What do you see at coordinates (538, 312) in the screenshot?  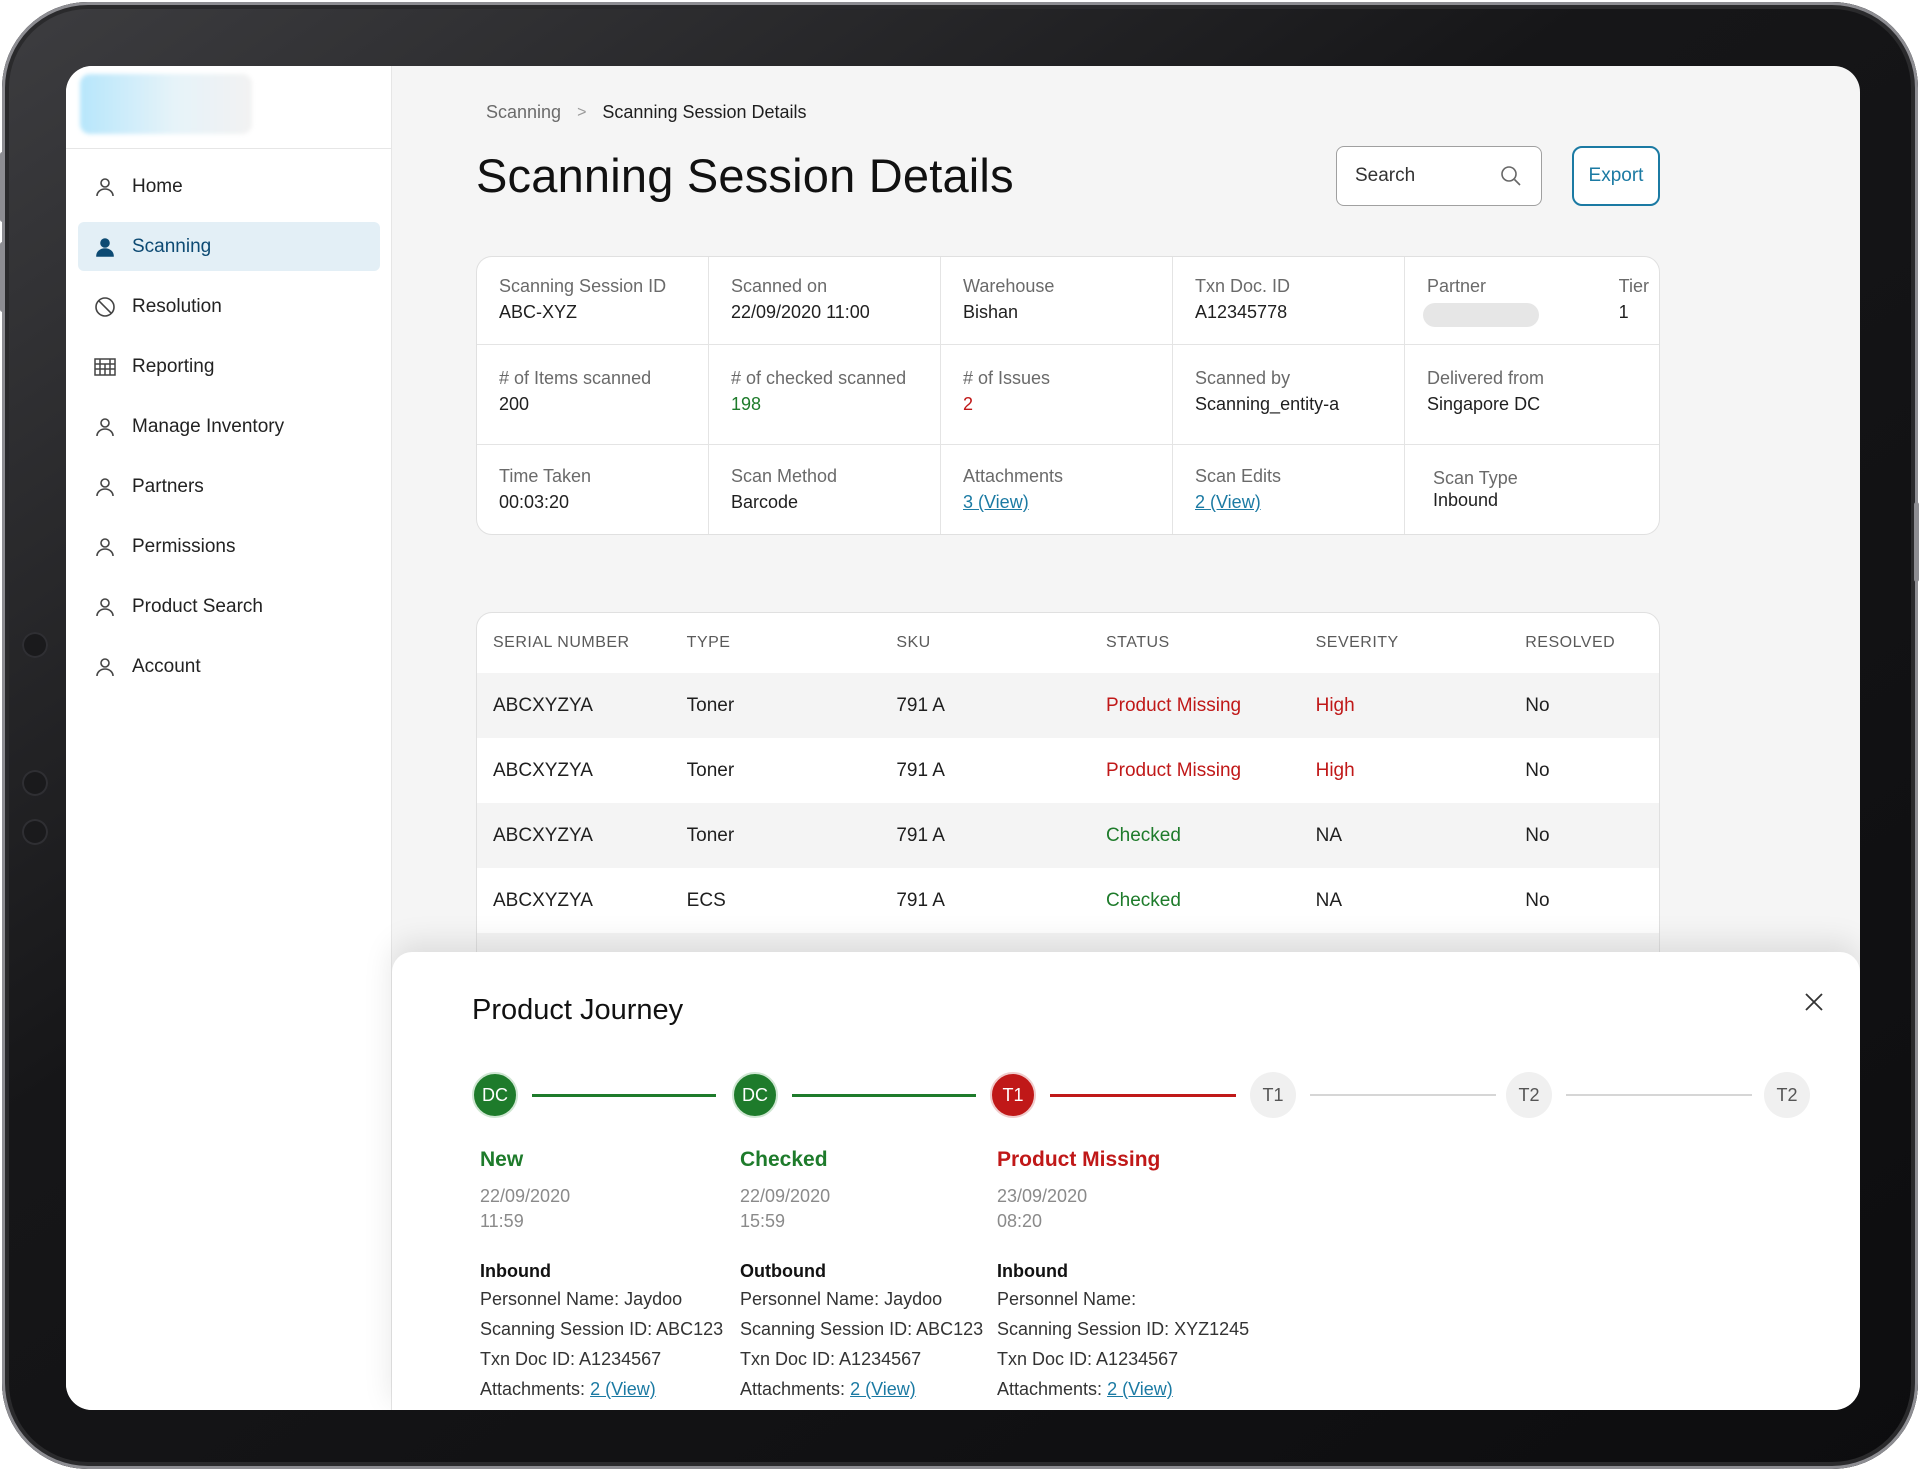 I see `info-value: ABC-XYZ` at bounding box center [538, 312].